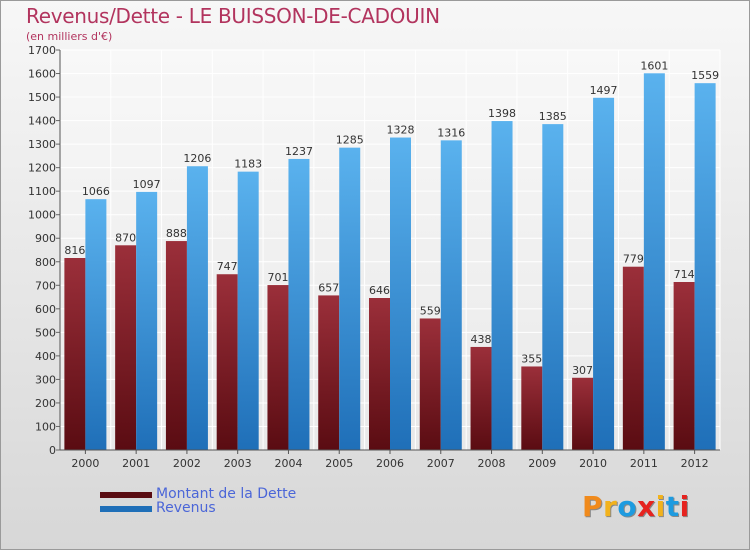 The width and height of the screenshot is (750, 550). I want to click on data-label-revenus: 1097, so click(147, 184).